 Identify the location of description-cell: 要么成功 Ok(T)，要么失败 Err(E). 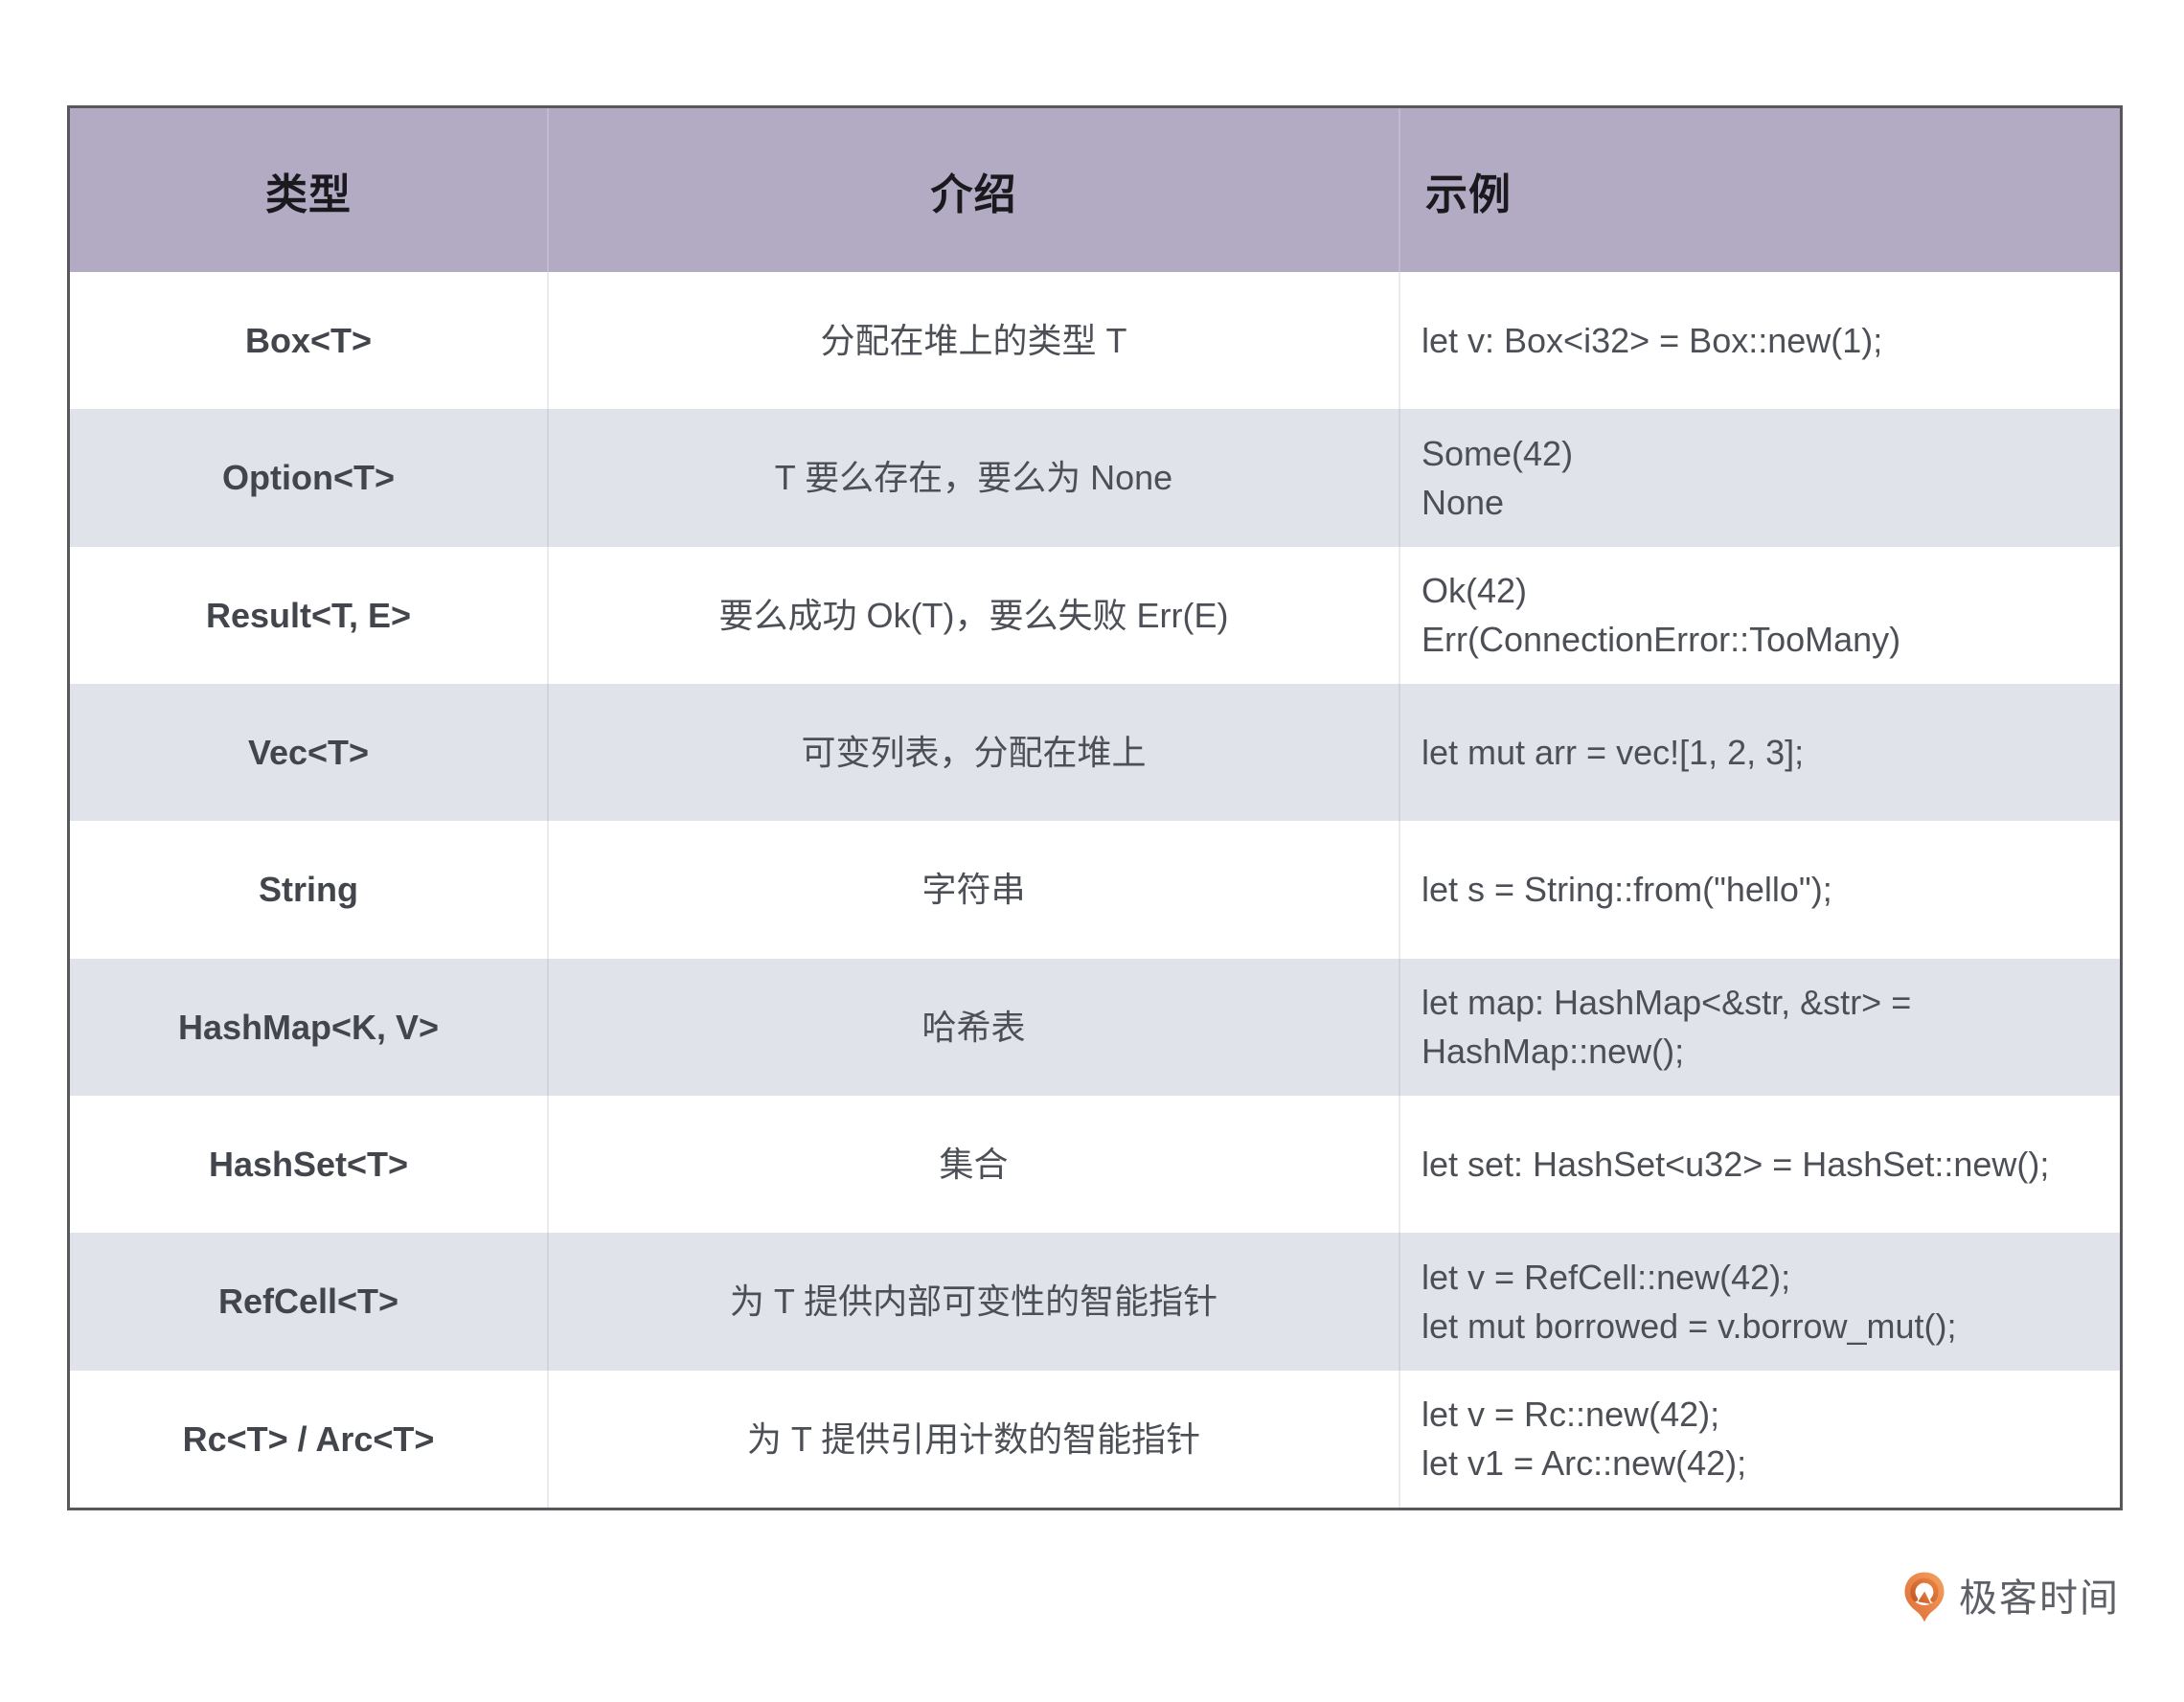
(973, 615).